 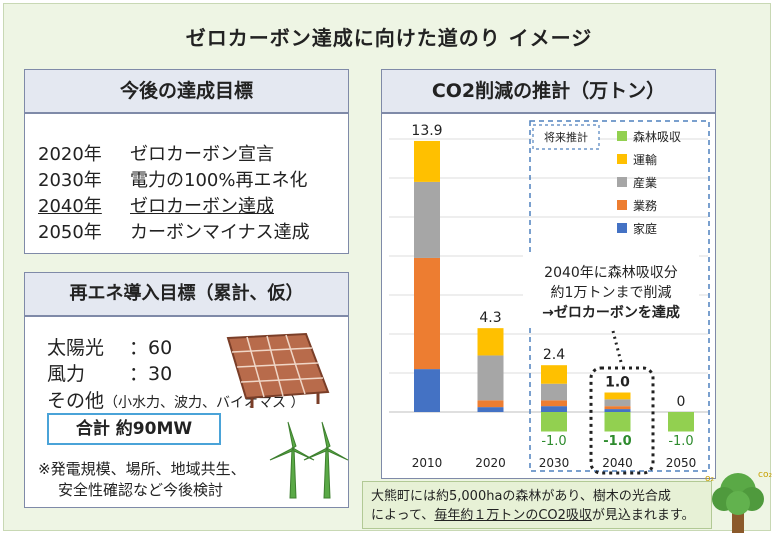 What do you see at coordinates (70, 154) in the screenshot?
I see `goal-year: 2020年` at bounding box center [70, 154].